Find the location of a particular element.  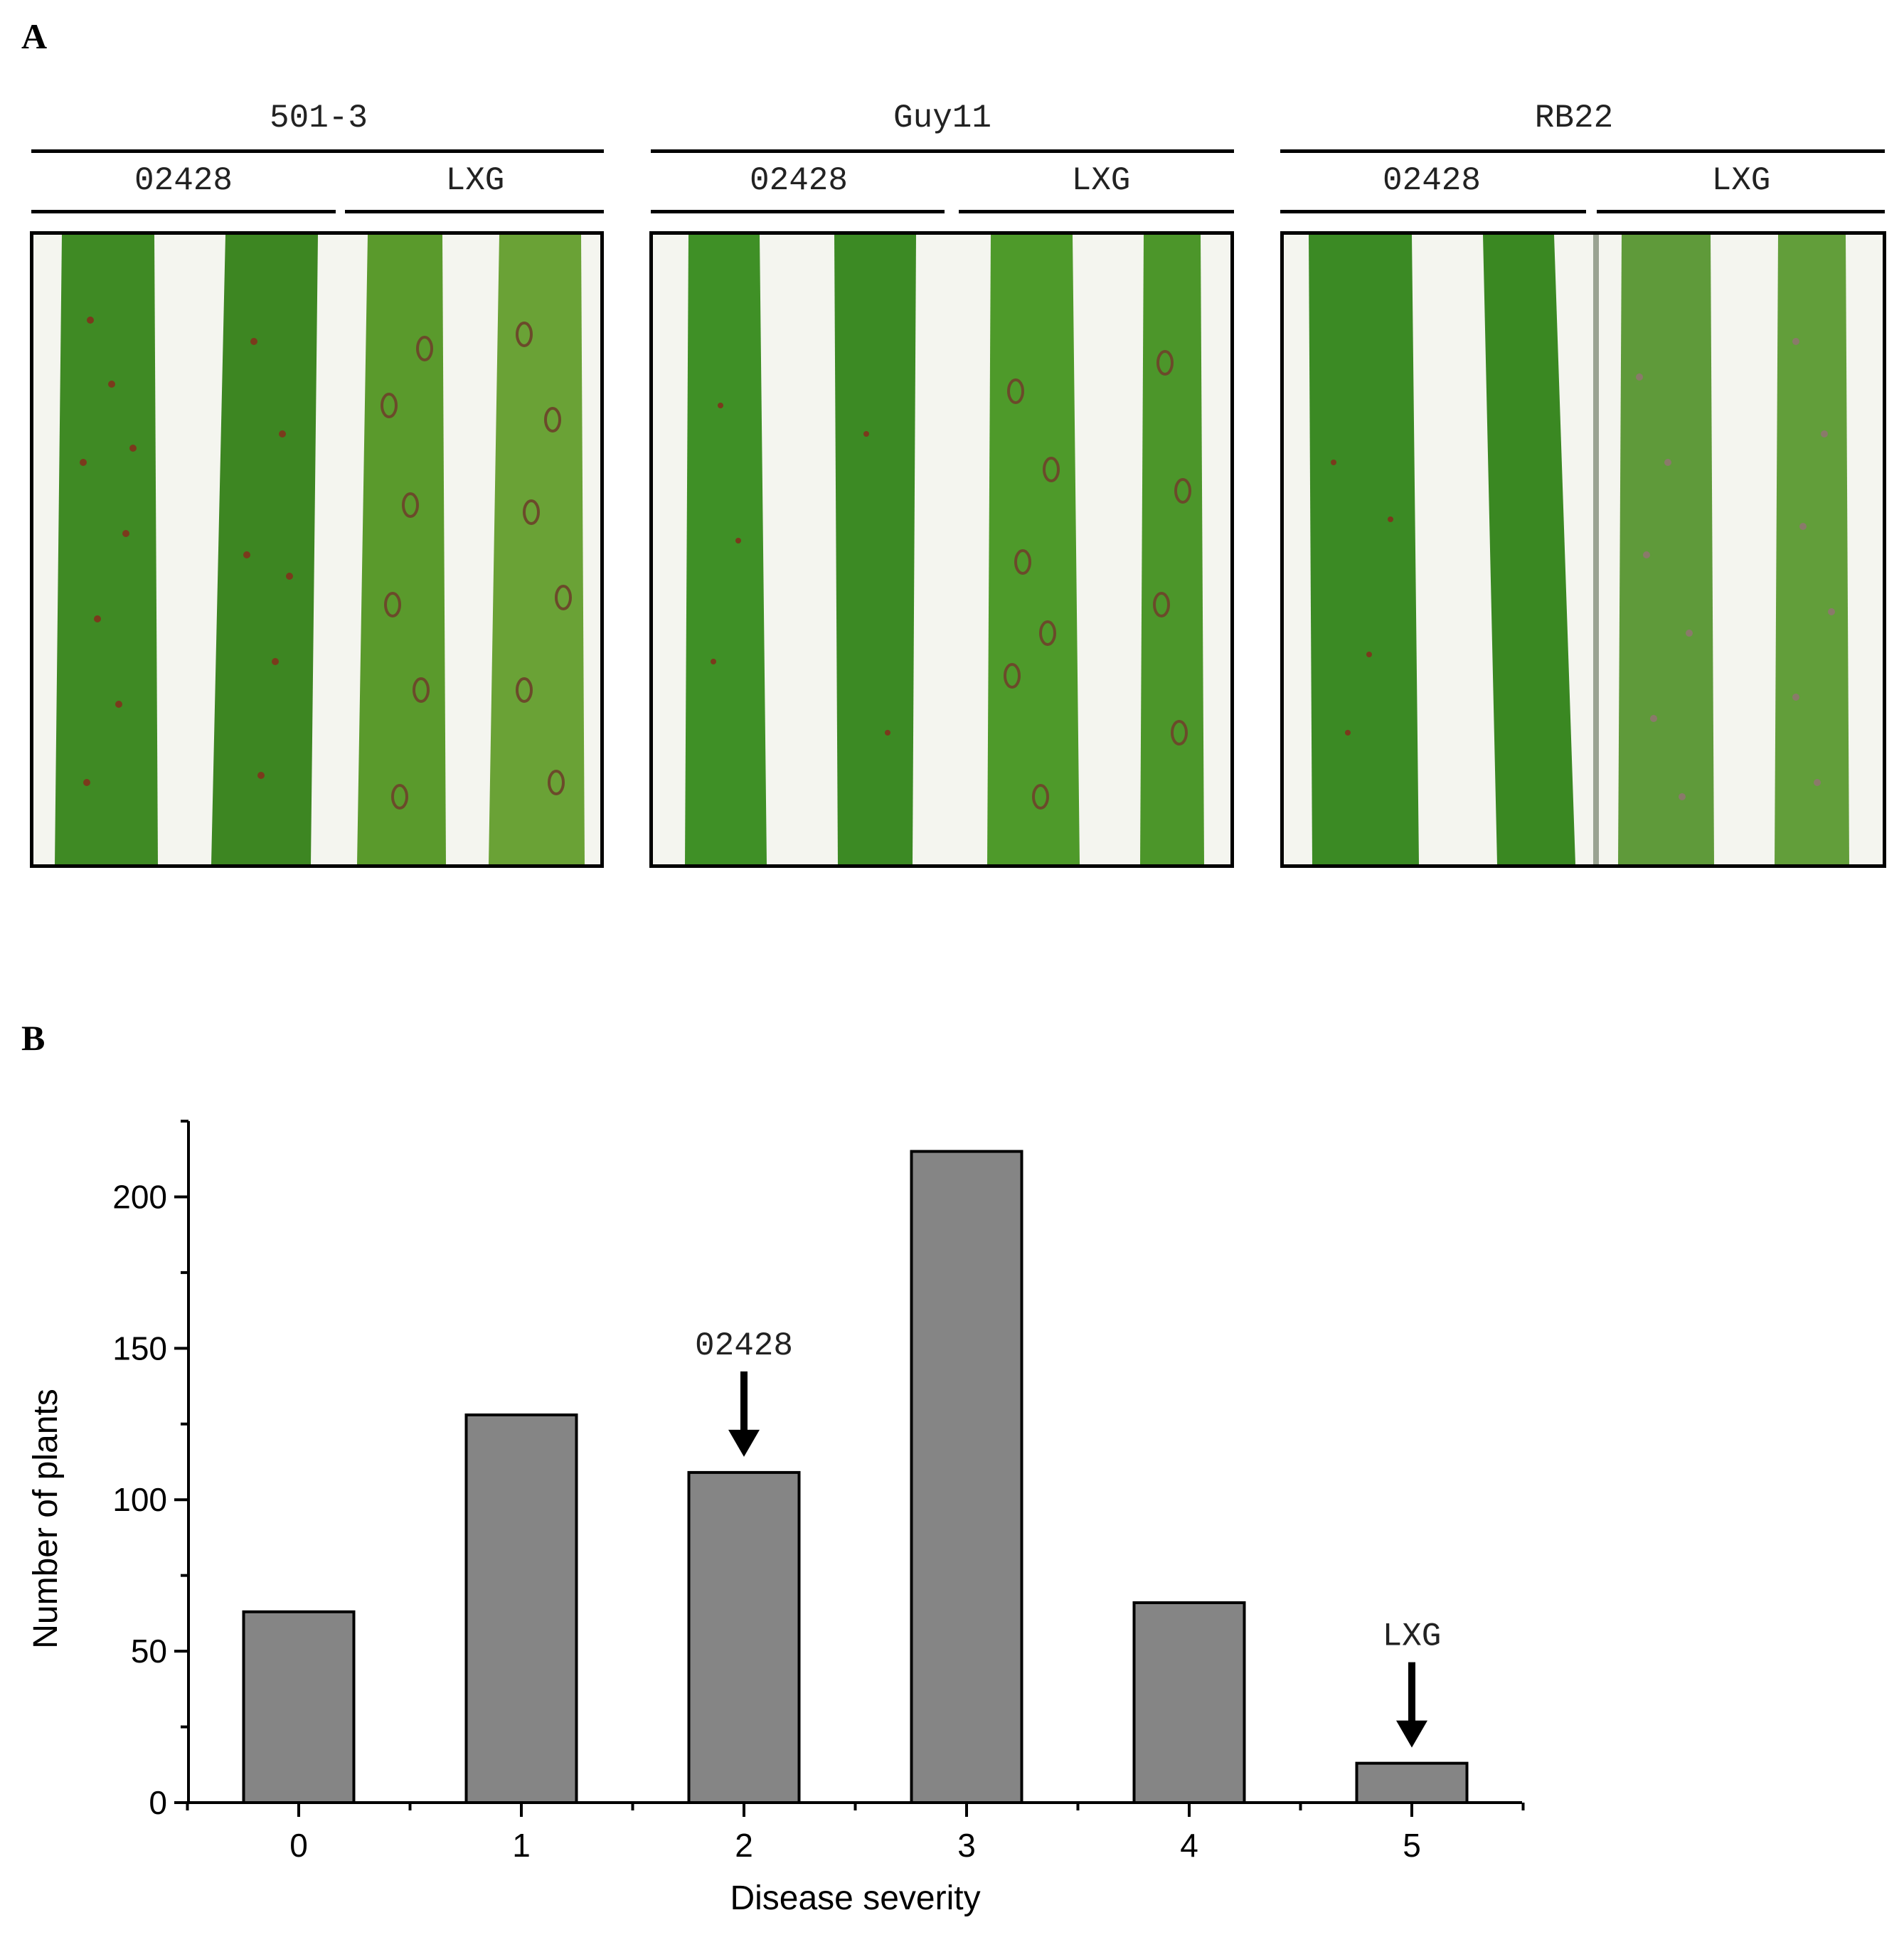

y-tick-label: 100 is located at coordinates (139, 1499).